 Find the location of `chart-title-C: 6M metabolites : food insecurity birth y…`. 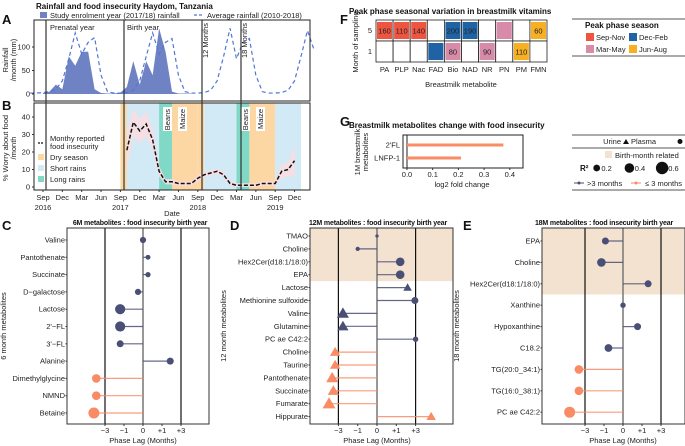

chart-title-C: 6M metabolites : food insecurity birth y… is located at coordinates (140, 223).